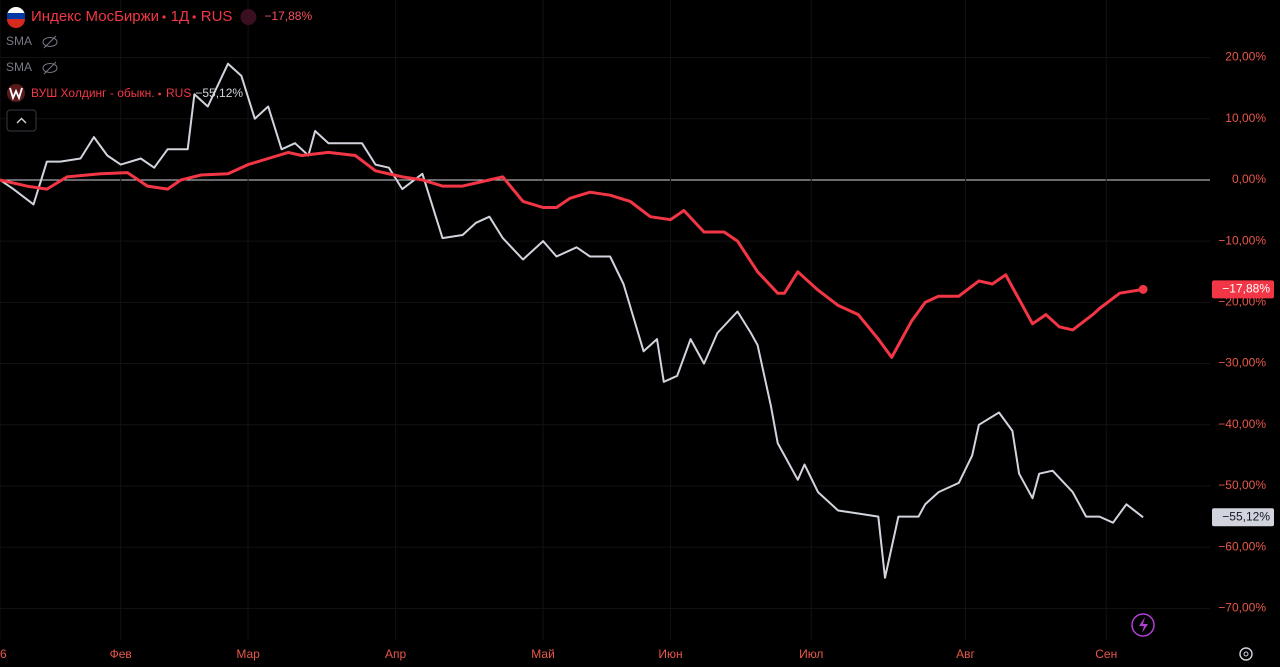 The image size is (1280, 667). Describe the element at coordinates (3, 654) in the screenshot. I see `x-tick-label: 26` at that location.